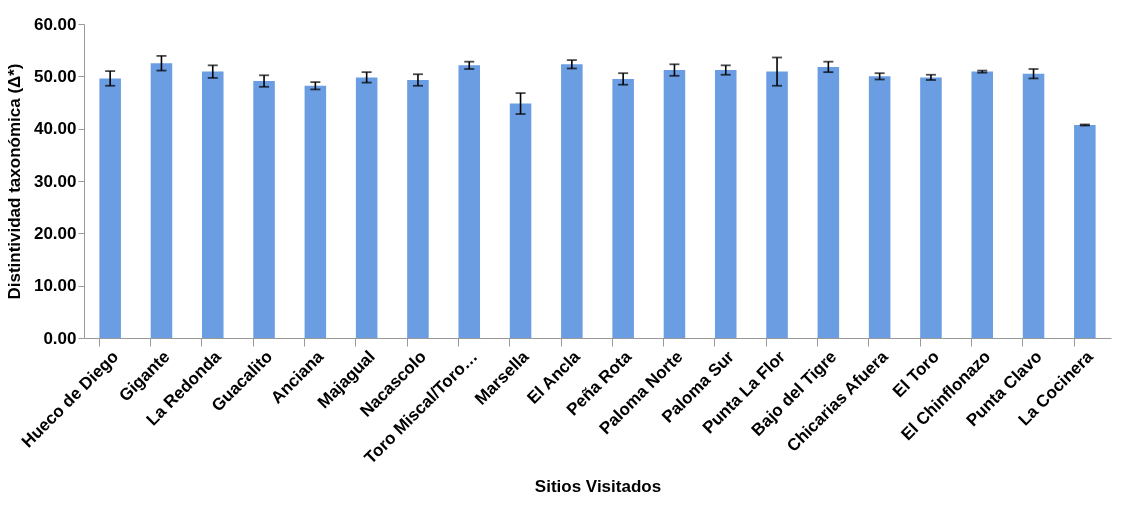  What do you see at coordinates (14, 181) in the screenshot?
I see `y-axis-title: Distintividad taxonómica (Δ*)` at bounding box center [14, 181].